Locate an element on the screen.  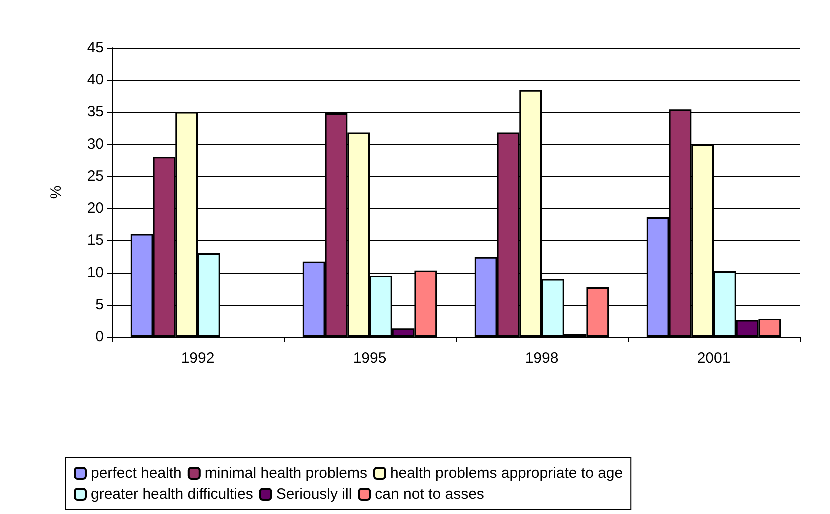
y-tick-label: 10 is located at coordinates (95, 273).